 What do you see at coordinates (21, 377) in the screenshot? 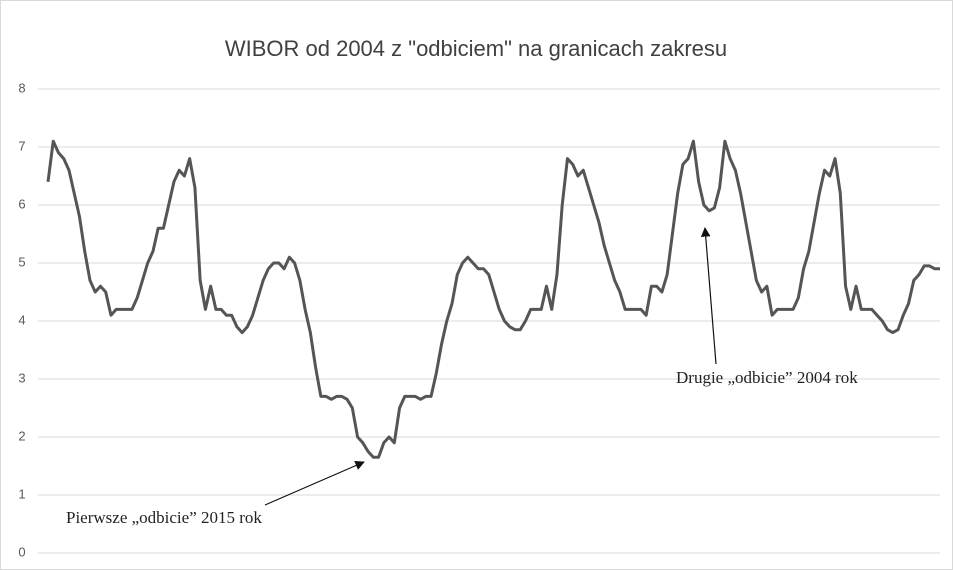
I see `y-tick-label: 3` at bounding box center [21, 377].